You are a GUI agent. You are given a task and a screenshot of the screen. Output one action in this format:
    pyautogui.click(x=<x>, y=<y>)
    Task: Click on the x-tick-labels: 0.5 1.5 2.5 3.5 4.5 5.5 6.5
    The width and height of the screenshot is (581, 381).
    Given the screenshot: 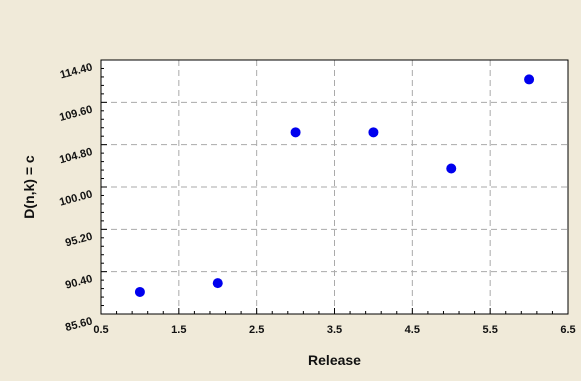 What is the action you would take?
    pyautogui.click(x=334, y=330)
    